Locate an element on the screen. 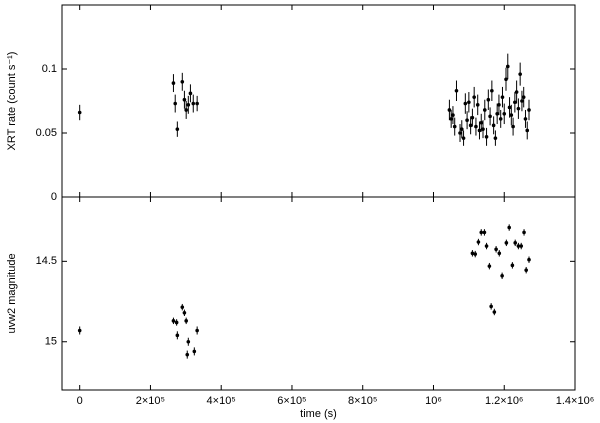  y-axis-label: uvw2 magnitude is located at coordinates (12, 293).